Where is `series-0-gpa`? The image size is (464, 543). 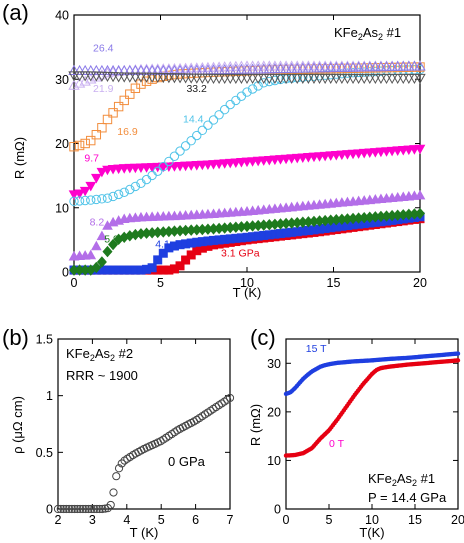
series-0-gpa is located at coordinates (144, 453).